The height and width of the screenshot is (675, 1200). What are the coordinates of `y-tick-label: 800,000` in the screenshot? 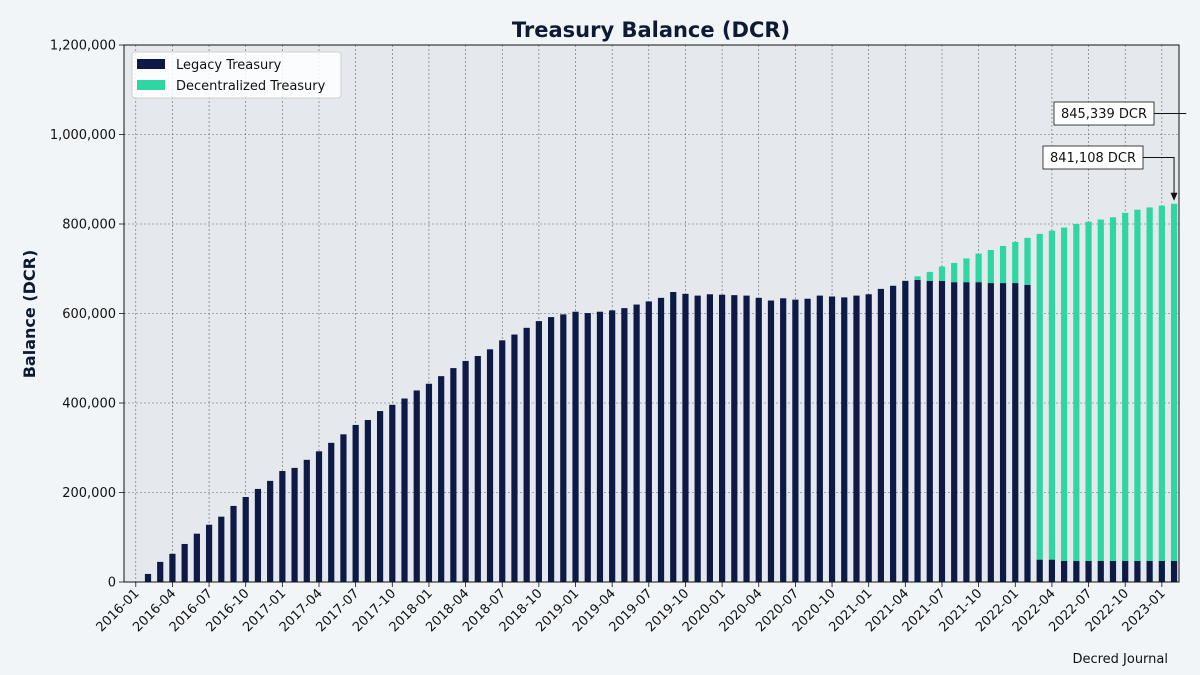 It's located at (89, 225).